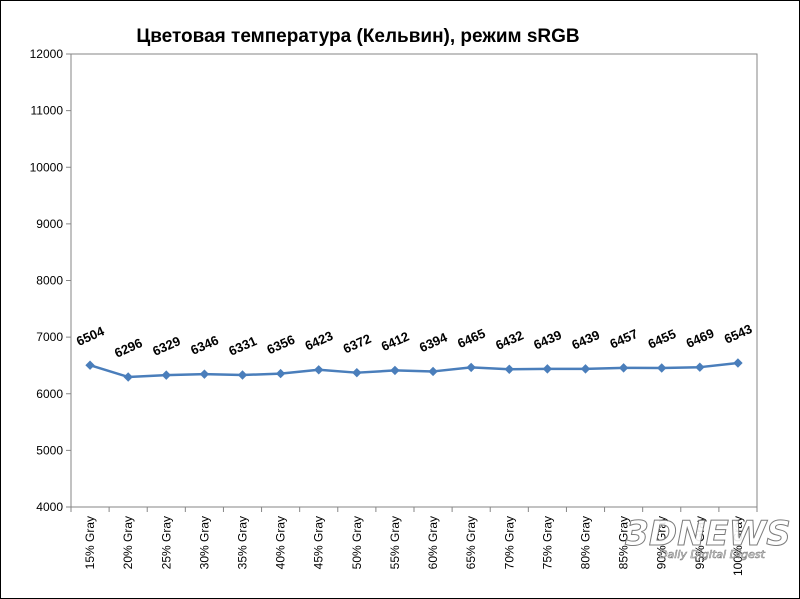 This screenshot has width=800, height=599. I want to click on series-line, so click(414, 370).